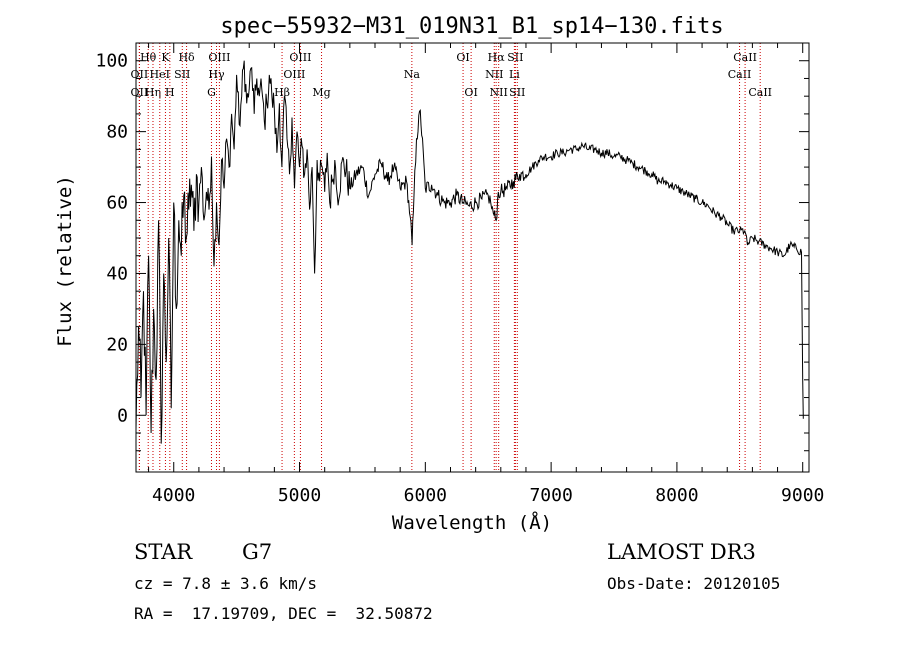 The width and height of the screenshot is (900, 649). I want to click on line-label-15: Mg, so click(321, 92).